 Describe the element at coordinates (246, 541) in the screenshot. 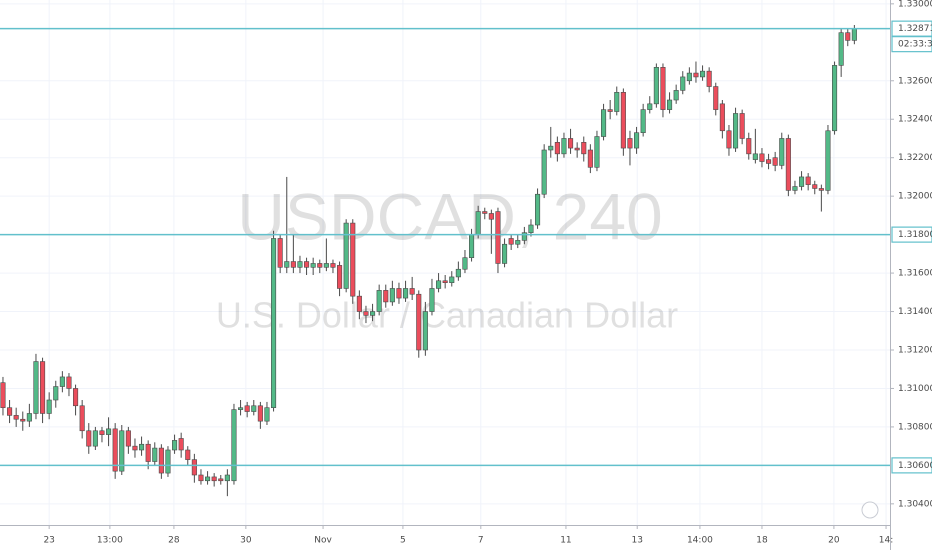

I see `x-tick-label: 30` at that location.